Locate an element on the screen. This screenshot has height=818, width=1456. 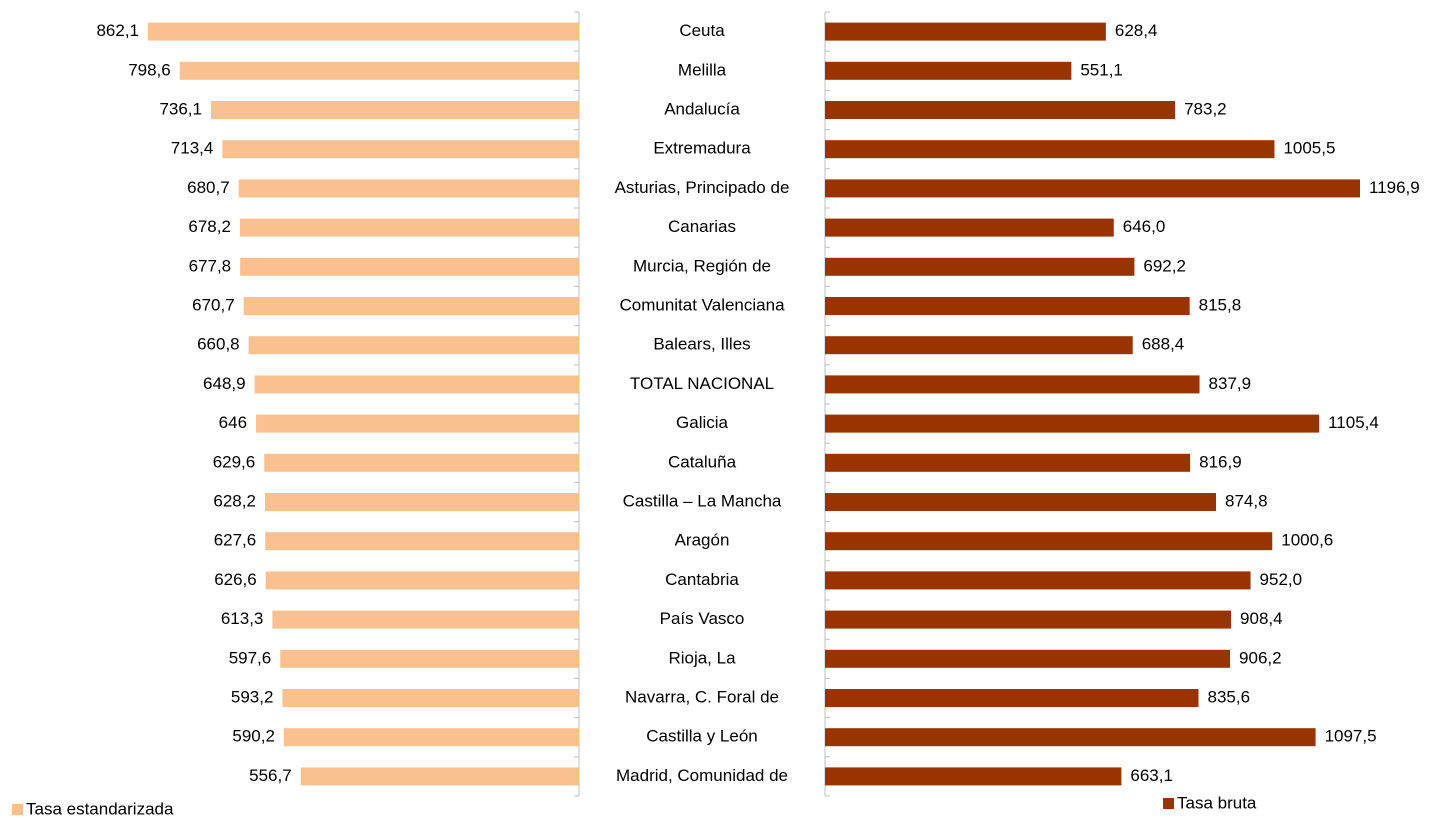
legend-label: Tasa estandarizada is located at coordinates (100, 808).